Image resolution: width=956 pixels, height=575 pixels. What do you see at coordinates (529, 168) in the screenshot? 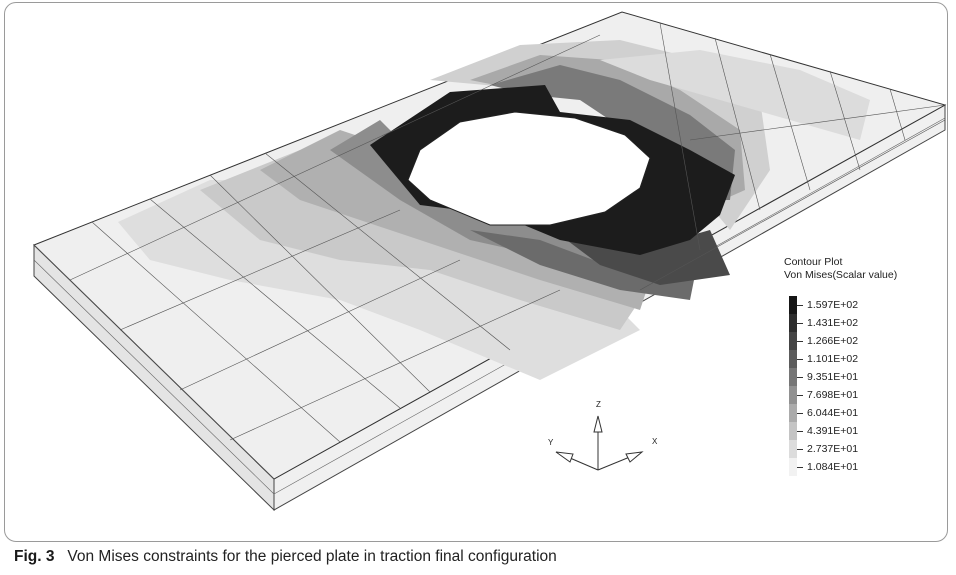
I see `plate-hole` at bounding box center [529, 168].